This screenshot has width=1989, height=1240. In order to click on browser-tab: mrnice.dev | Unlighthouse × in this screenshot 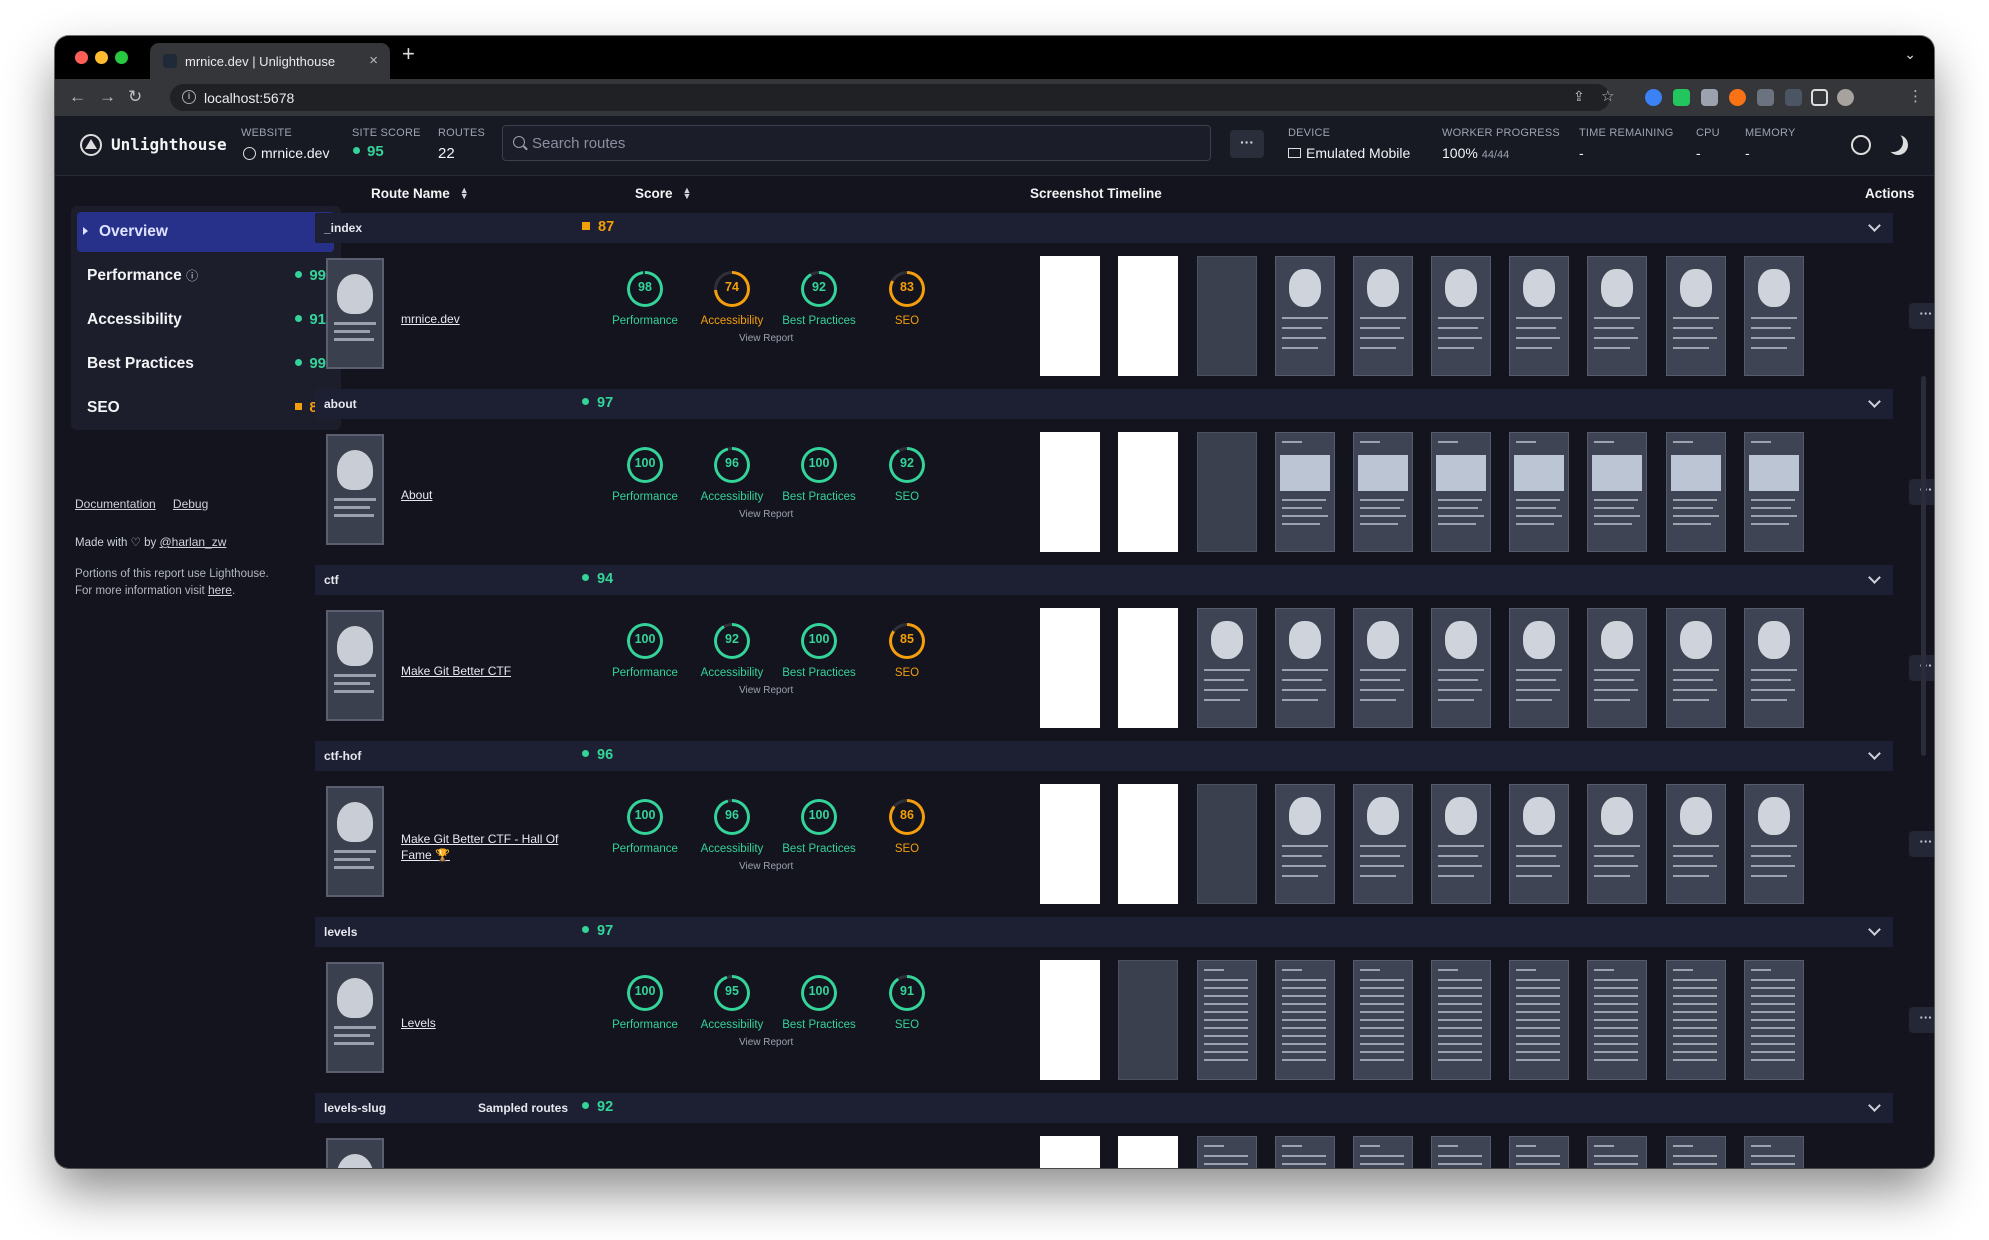, I will do `click(270, 61)`.